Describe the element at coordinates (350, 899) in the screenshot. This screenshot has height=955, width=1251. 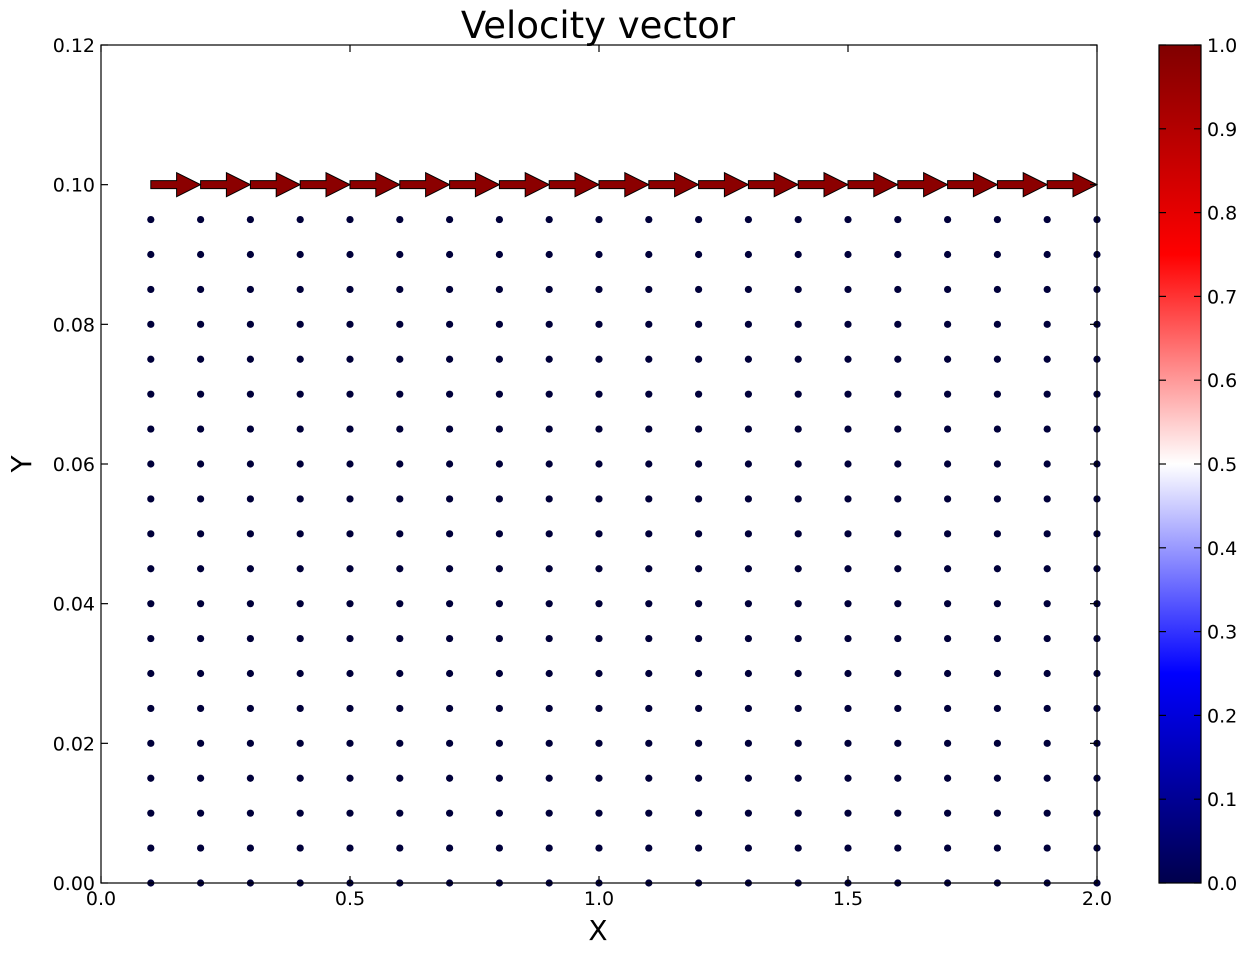
I see `x-tick-label: 0.5` at that location.